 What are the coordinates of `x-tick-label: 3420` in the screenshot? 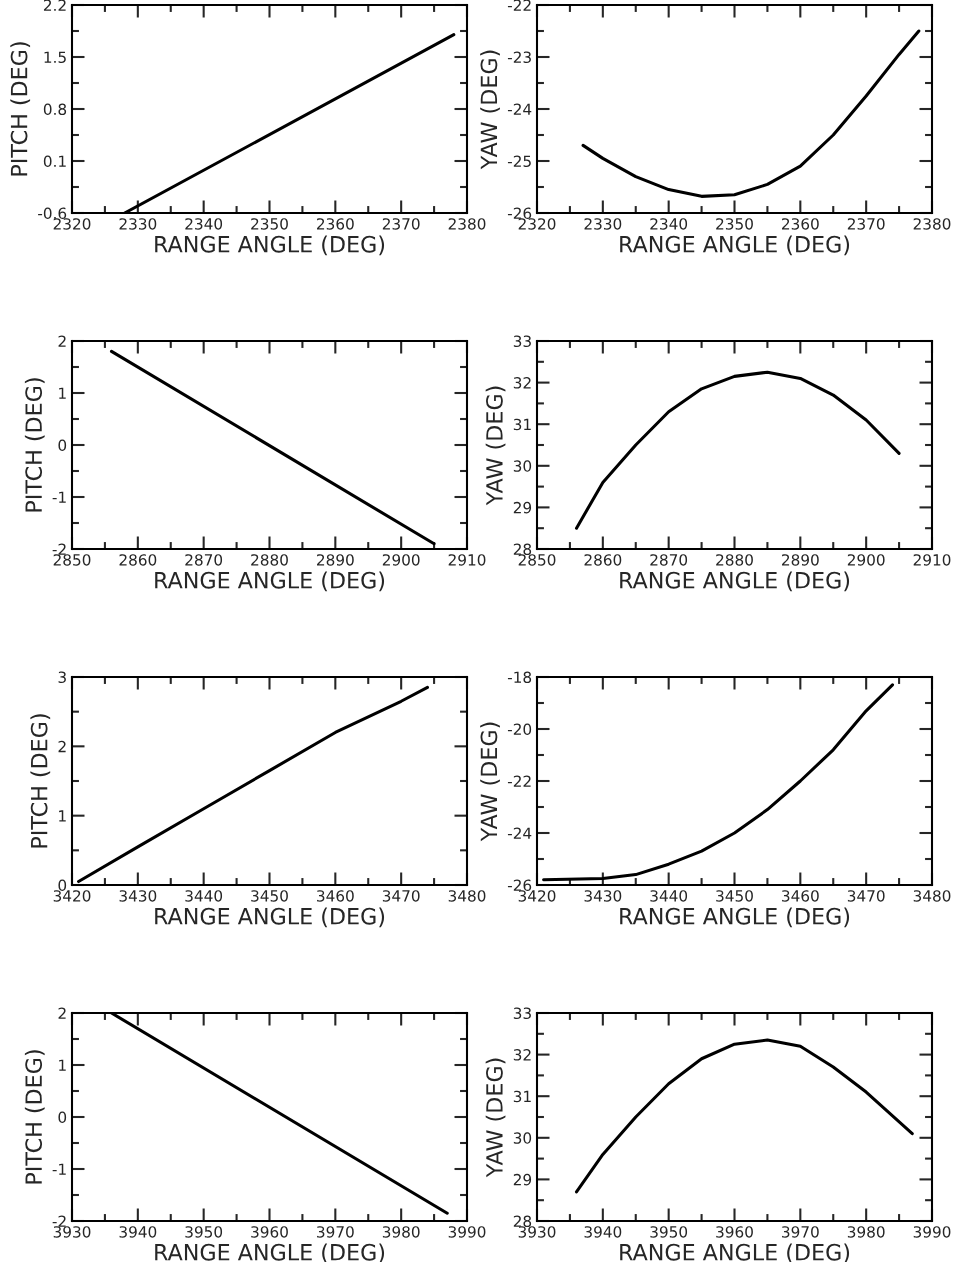 It's located at (537, 896).